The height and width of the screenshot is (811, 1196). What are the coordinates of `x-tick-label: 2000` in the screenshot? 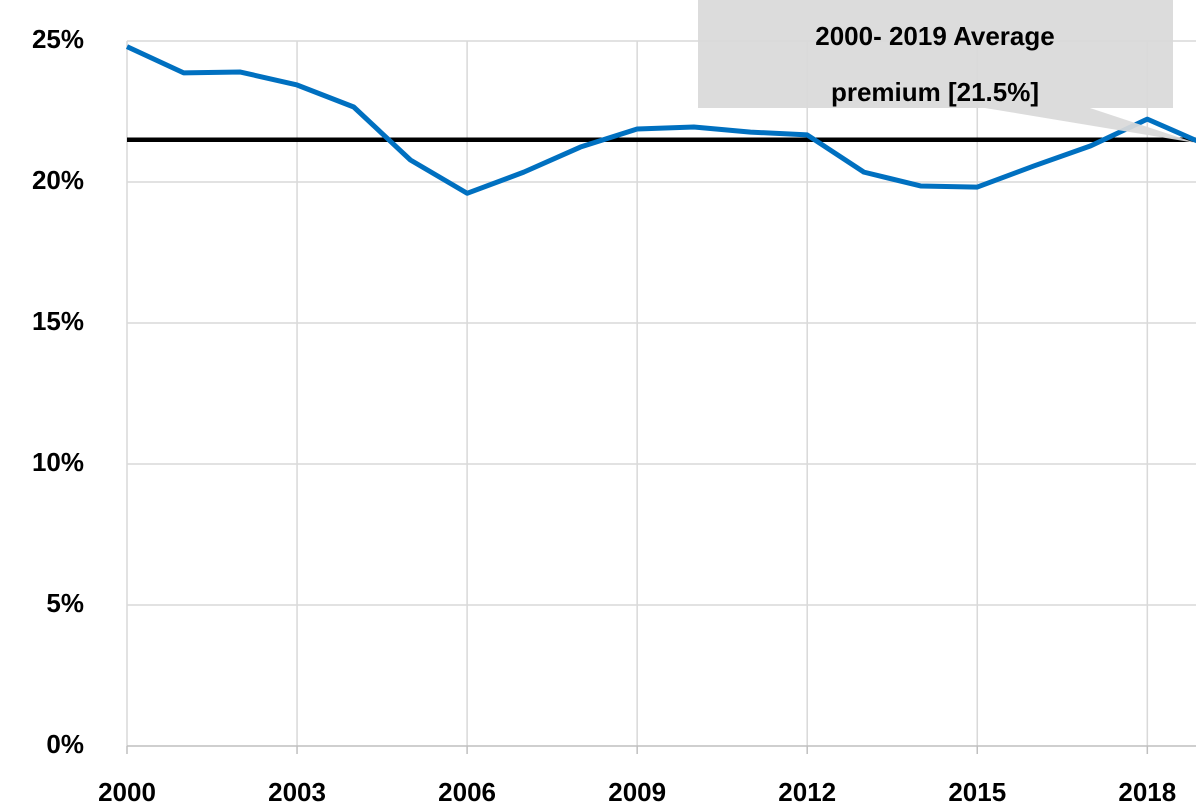 It's located at (127, 792).